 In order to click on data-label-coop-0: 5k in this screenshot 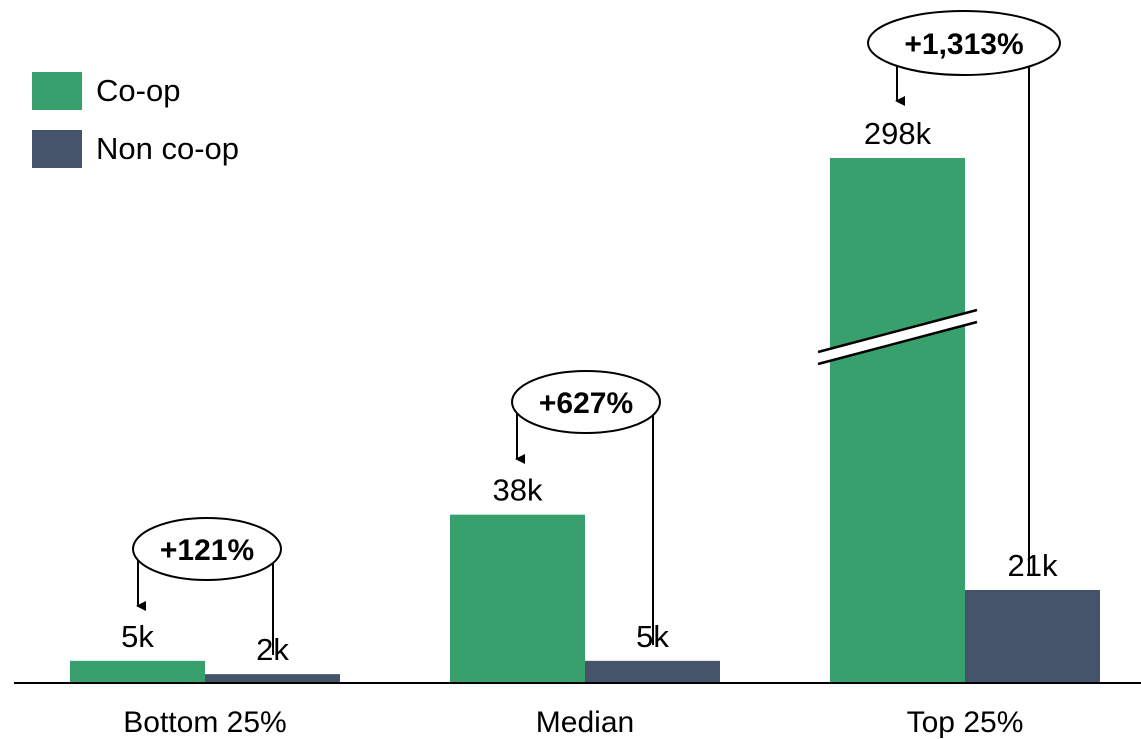, I will do `click(137, 636)`.